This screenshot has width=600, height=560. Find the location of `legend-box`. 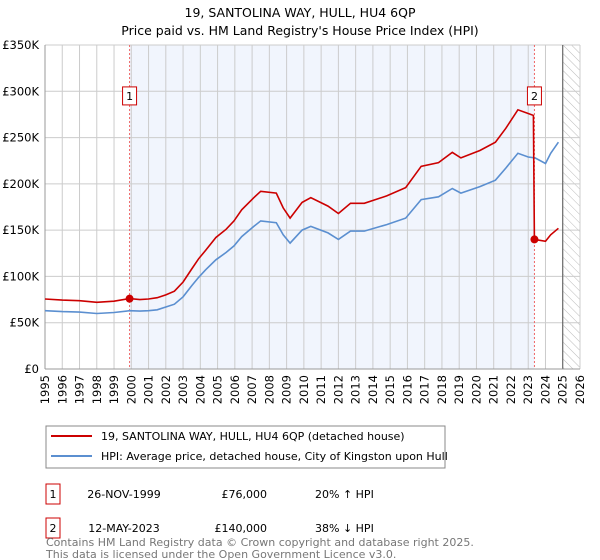

legend-box is located at coordinates (245, 447).